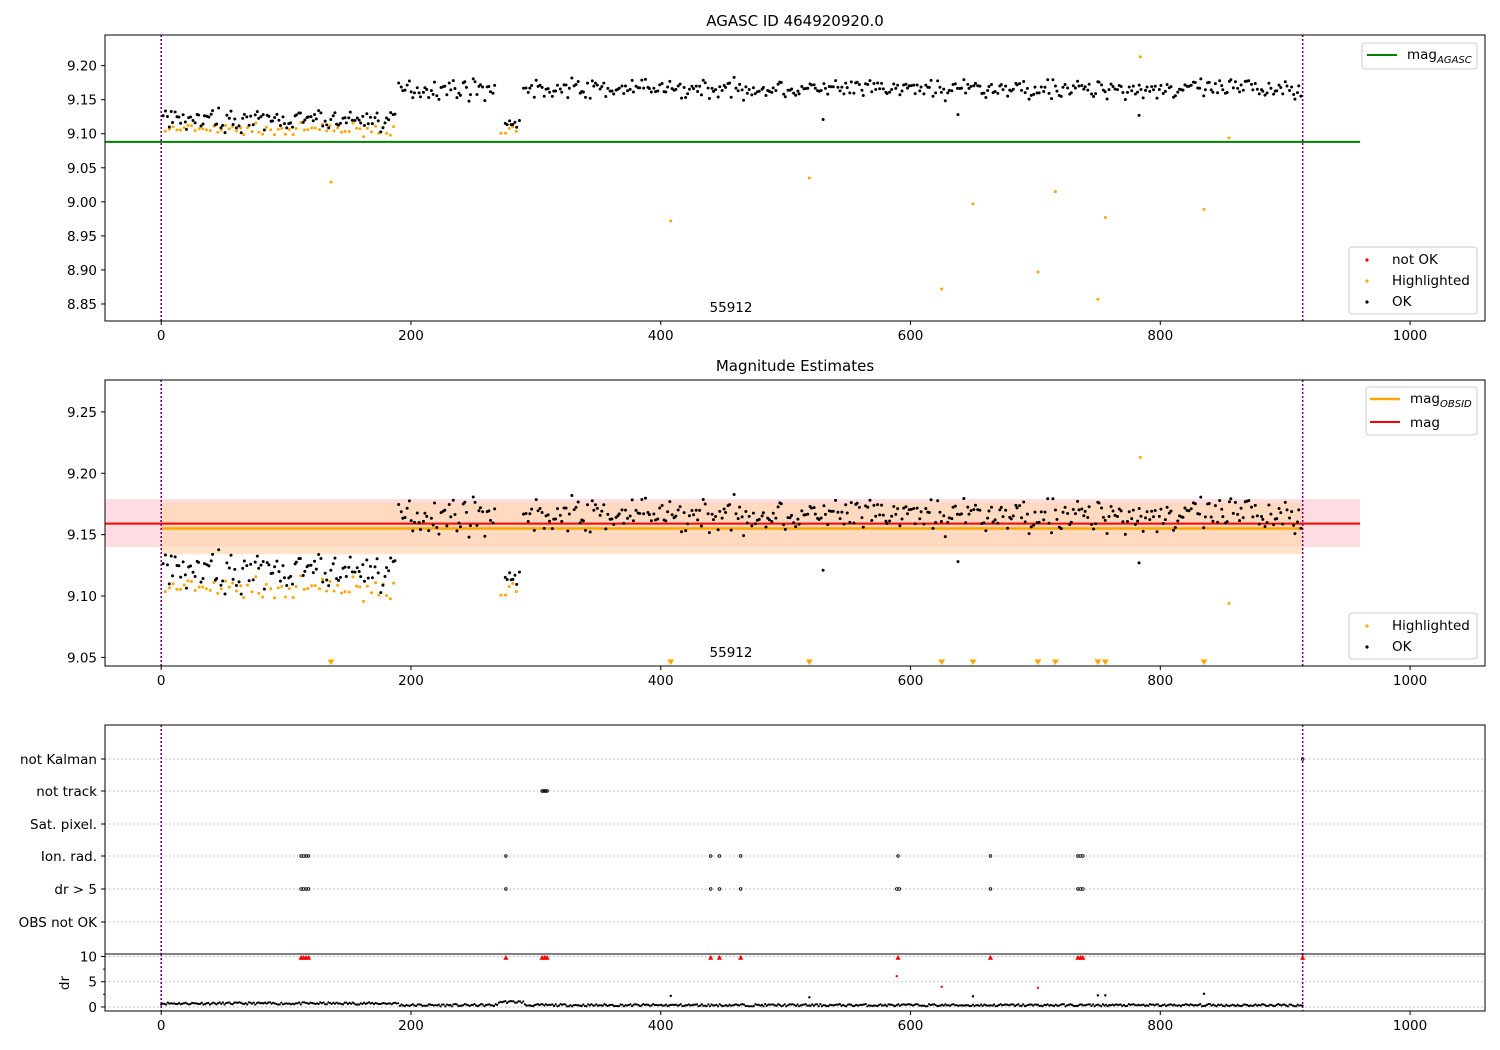 The width and height of the screenshot is (1500, 1050). What do you see at coordinates (1415, 260) in the screenshot?
I see `legend-not-ok: not OK` at bounding box center [1415, 260].